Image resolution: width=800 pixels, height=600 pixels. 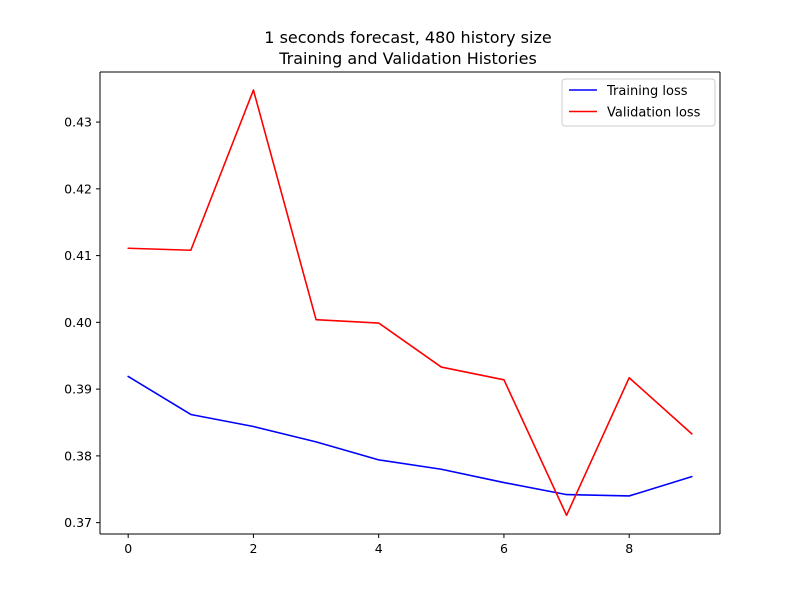 I want to click on y-tick-label: 0.37, so click(x=78, y=522).